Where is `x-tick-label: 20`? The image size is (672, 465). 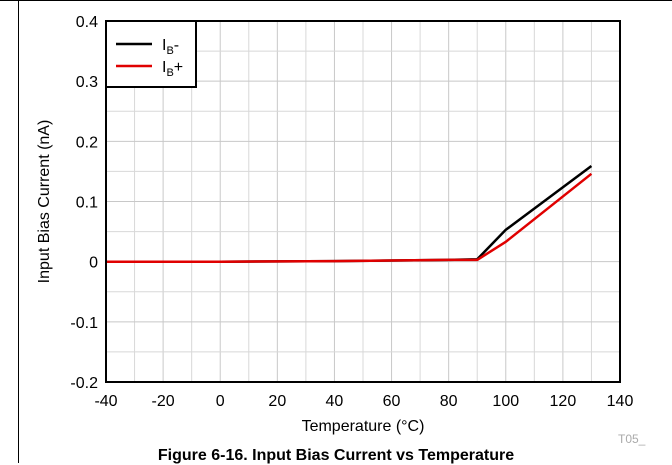
x-tick-label: 20 is located at coordinates (277, 401).